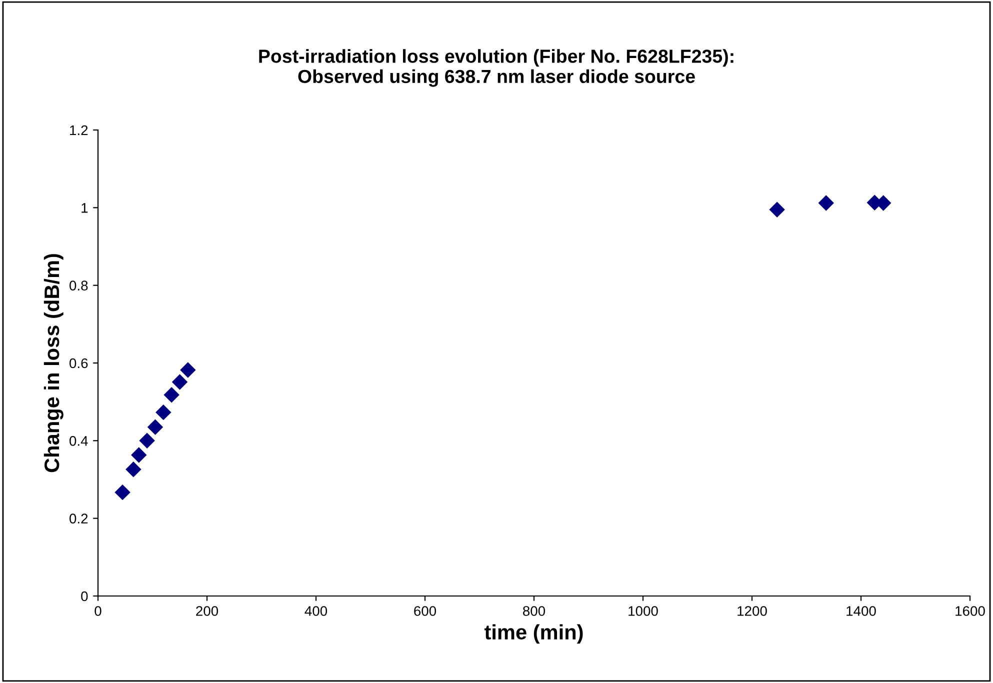 This screenshot has width=993, height=683. I want to click on x-tick-label: 400, so click(316, 611).